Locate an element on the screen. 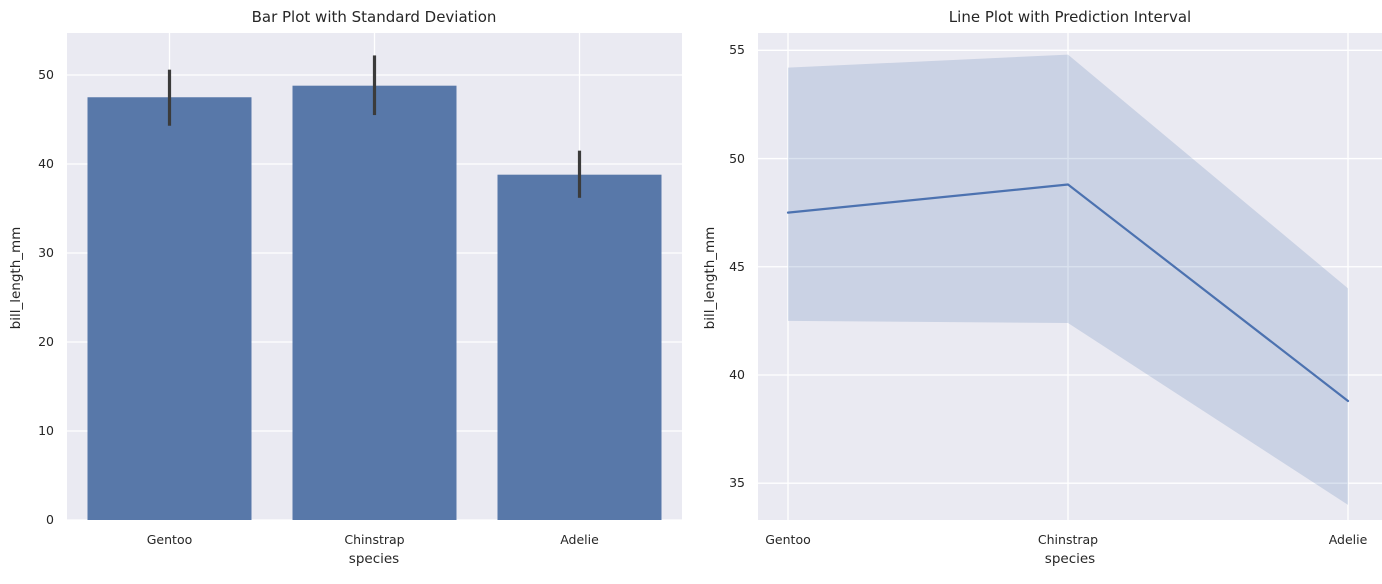 Image resolution: width=1382 pixels, height=584 pixels. y-tick-label: 45 is located at coordinates (737, 266).